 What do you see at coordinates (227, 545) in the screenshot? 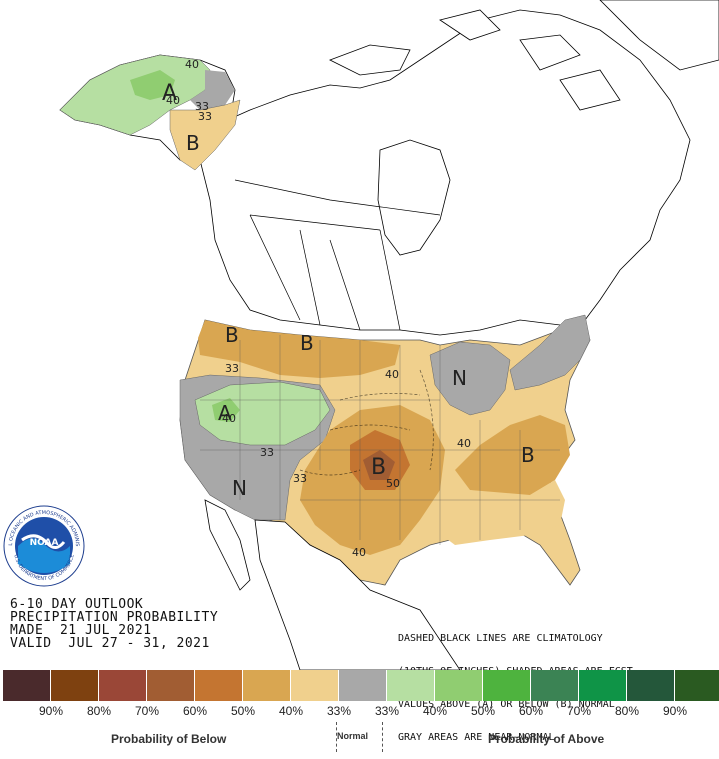
I see `baja` at bounding box center [227, 545].